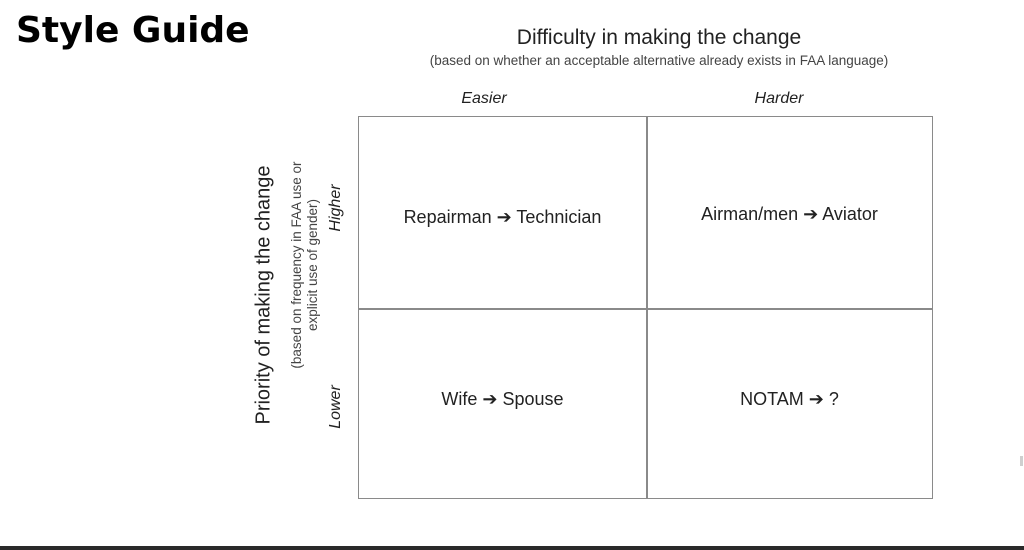 The height and width of the screenshot is (550, 1024). Describe the element at coordinates (263, 295) in the screenshot. I see `y-axis-title: Priority of making the change` at that location.